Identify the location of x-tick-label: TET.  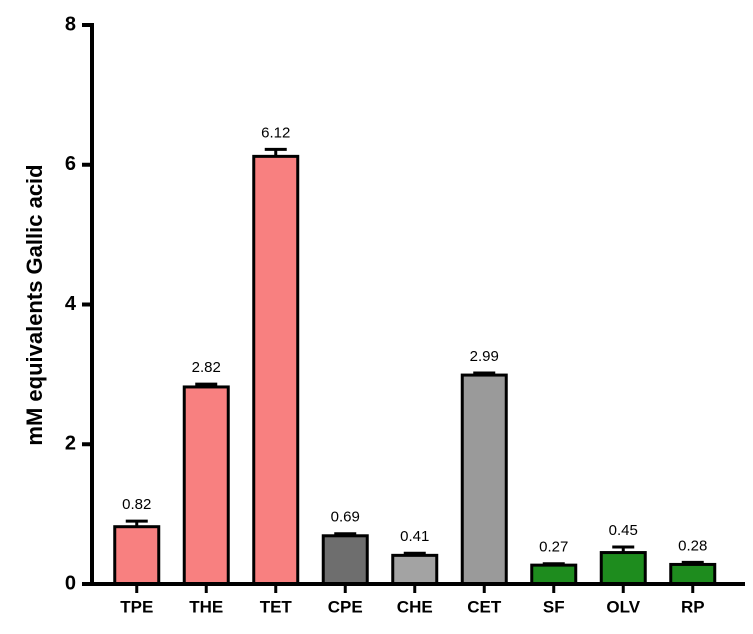
(276, 606).